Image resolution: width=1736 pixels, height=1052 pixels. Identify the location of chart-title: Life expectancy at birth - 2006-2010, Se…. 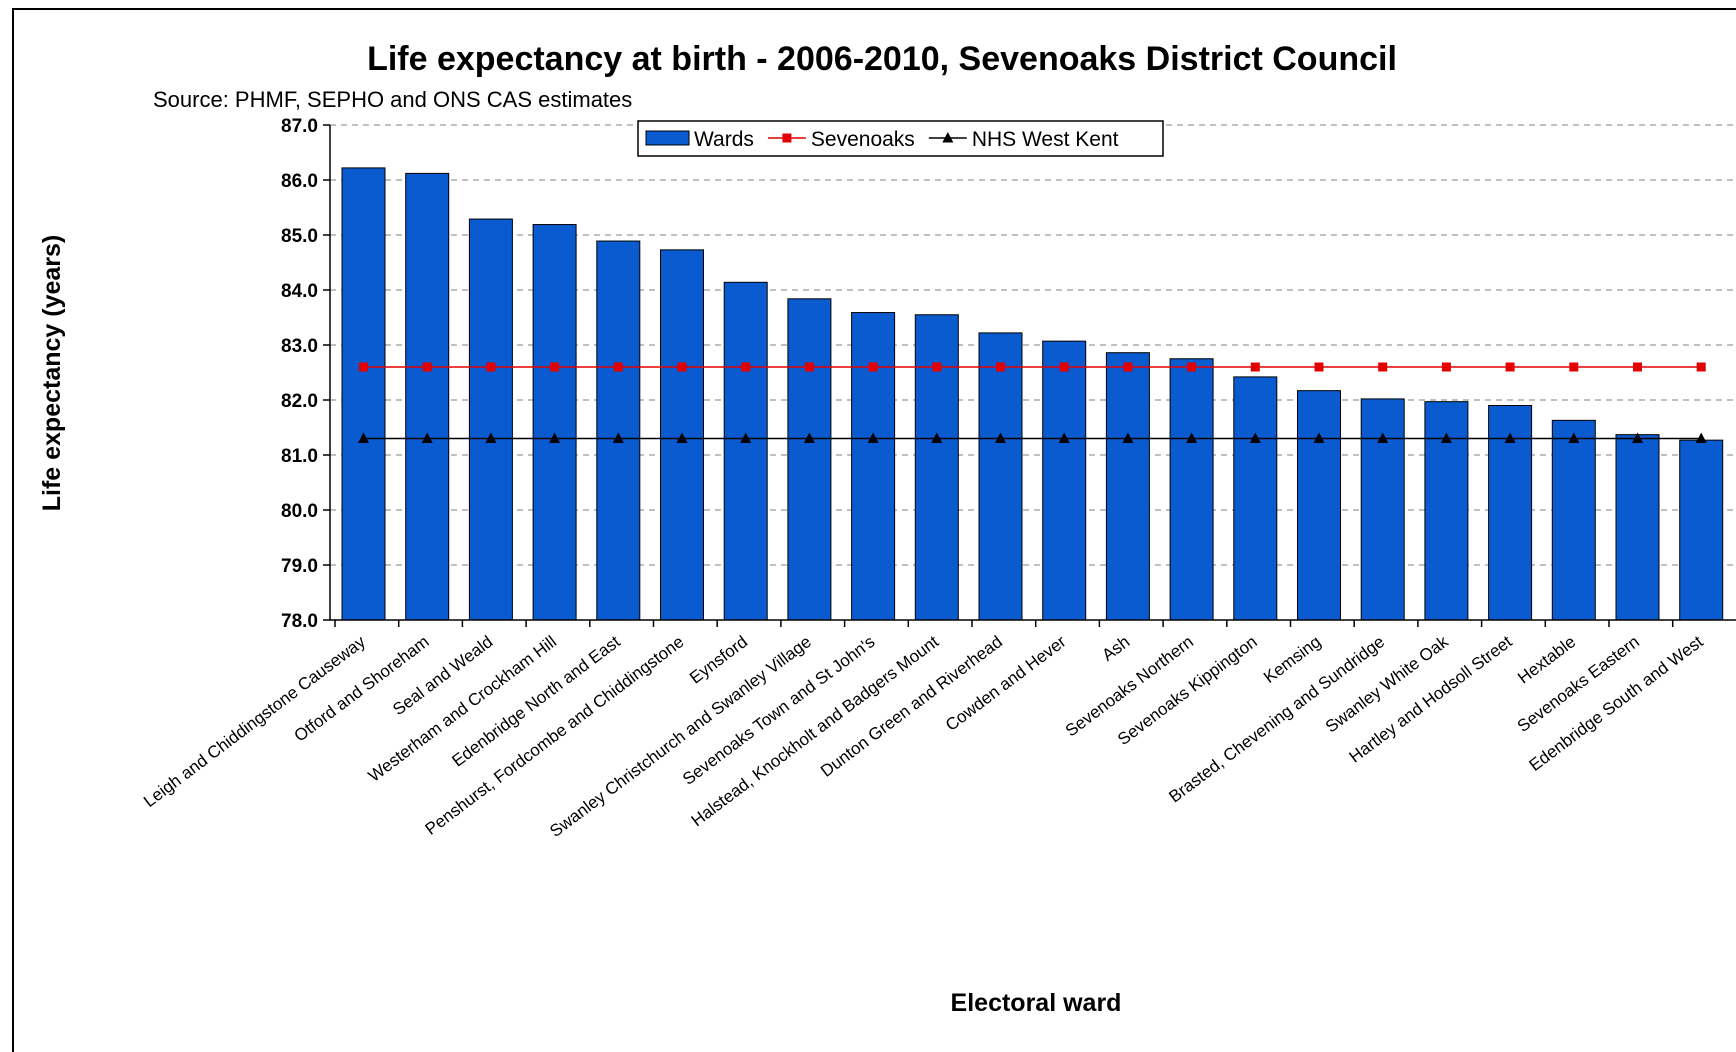
(882, 59).